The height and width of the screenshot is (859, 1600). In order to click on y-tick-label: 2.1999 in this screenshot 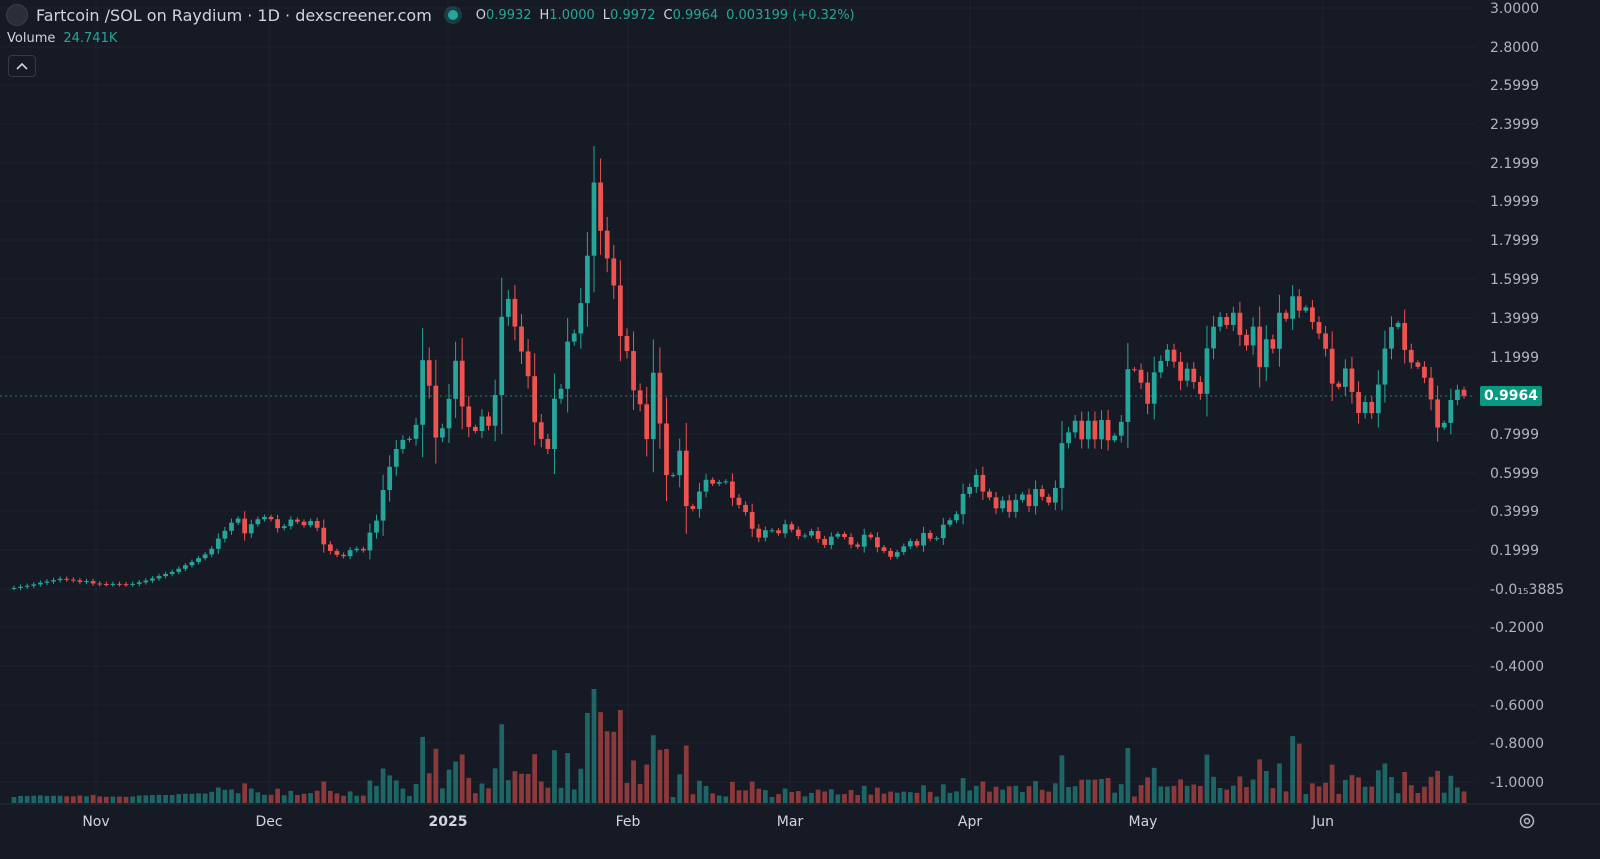, I will do `click(1514, 164)`.